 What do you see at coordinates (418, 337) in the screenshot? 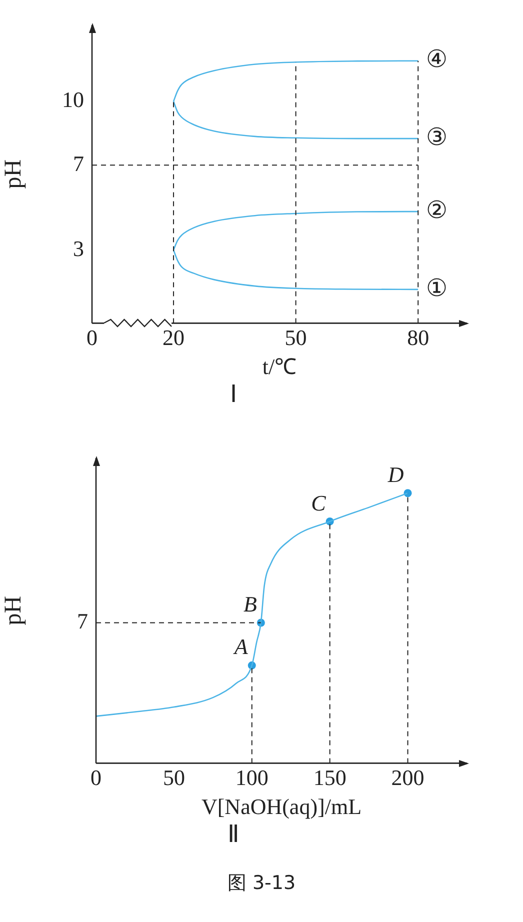
I see `x-tick-label: 80` at bounding box center [418, 337].